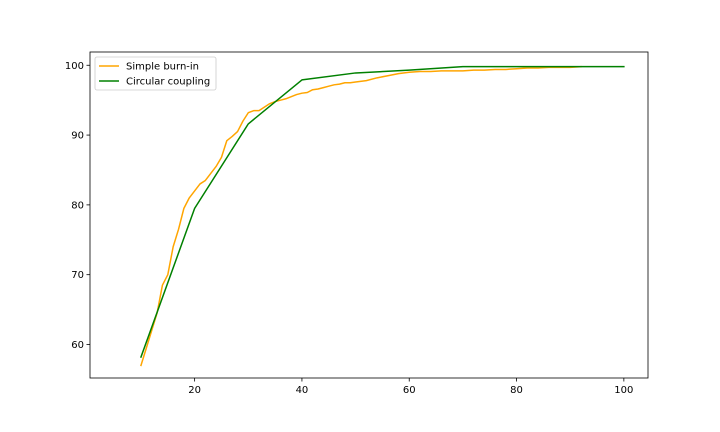  I want to click on x-tick-label: 60, so click(409, 390).